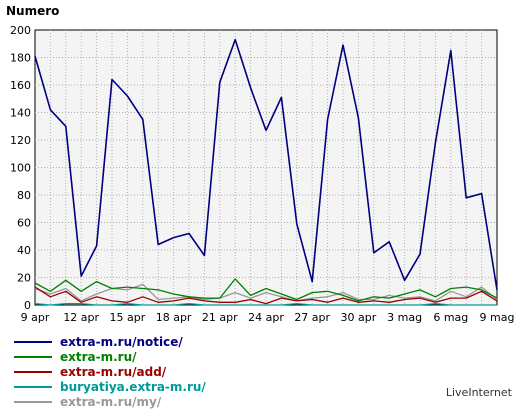  I want to click on y-tick-label: 160, so click(20, 85).